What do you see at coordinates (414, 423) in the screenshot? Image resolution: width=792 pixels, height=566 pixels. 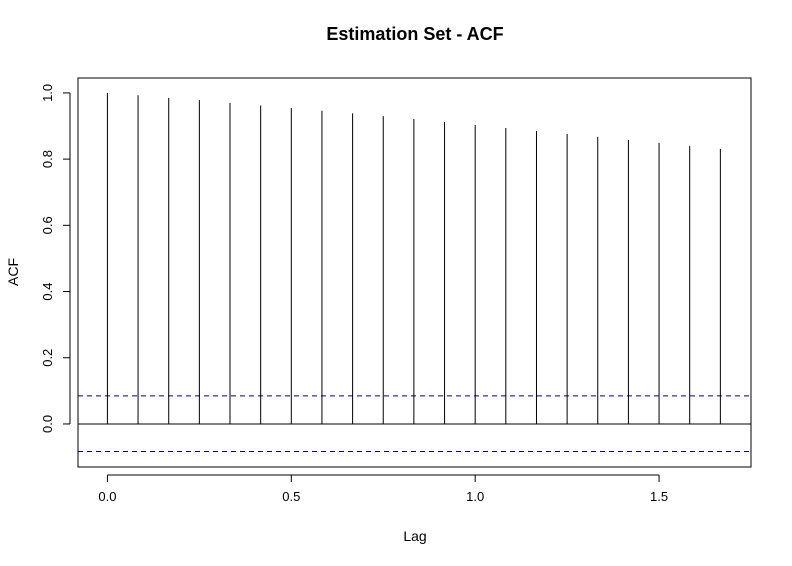 I see `confidence-bounds-layer` at bounding box center [414, 423].